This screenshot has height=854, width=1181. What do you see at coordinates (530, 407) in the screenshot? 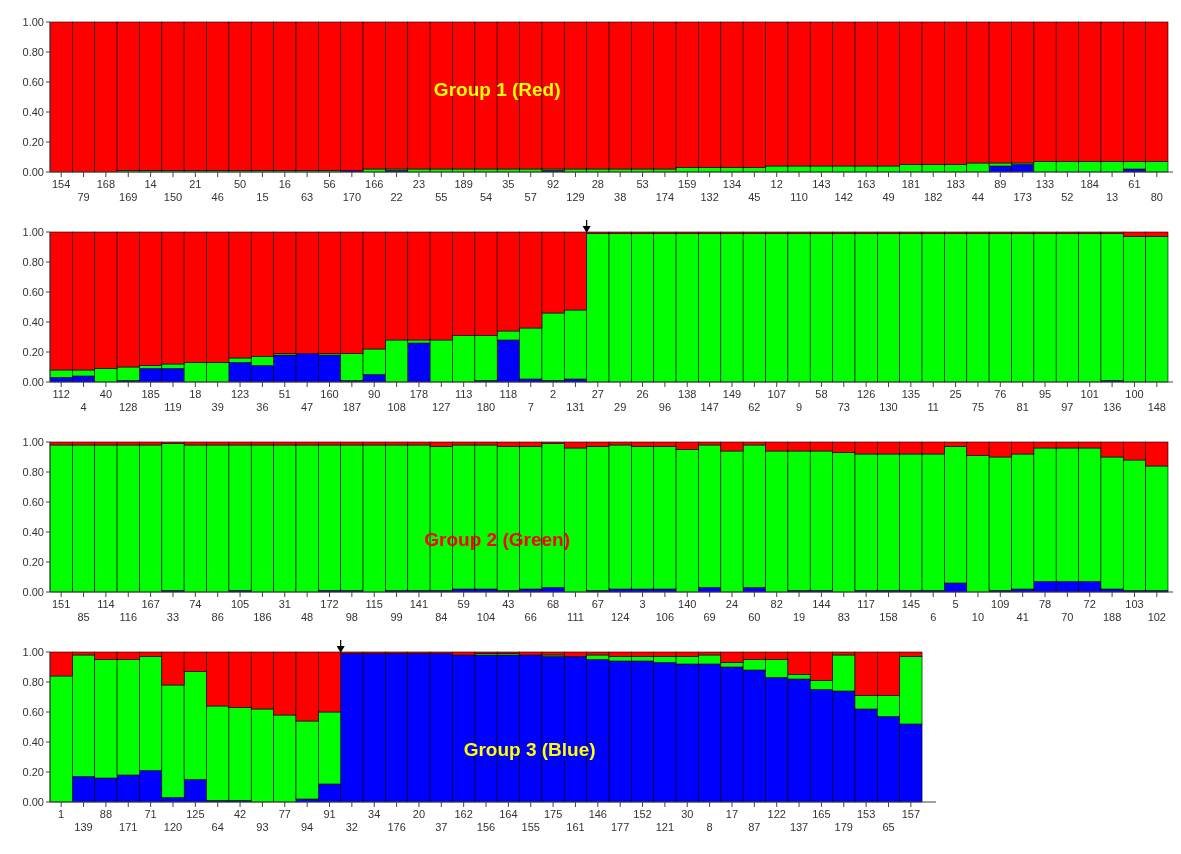
I see `x-tick-label: 7` at bounding box center [530, 407].